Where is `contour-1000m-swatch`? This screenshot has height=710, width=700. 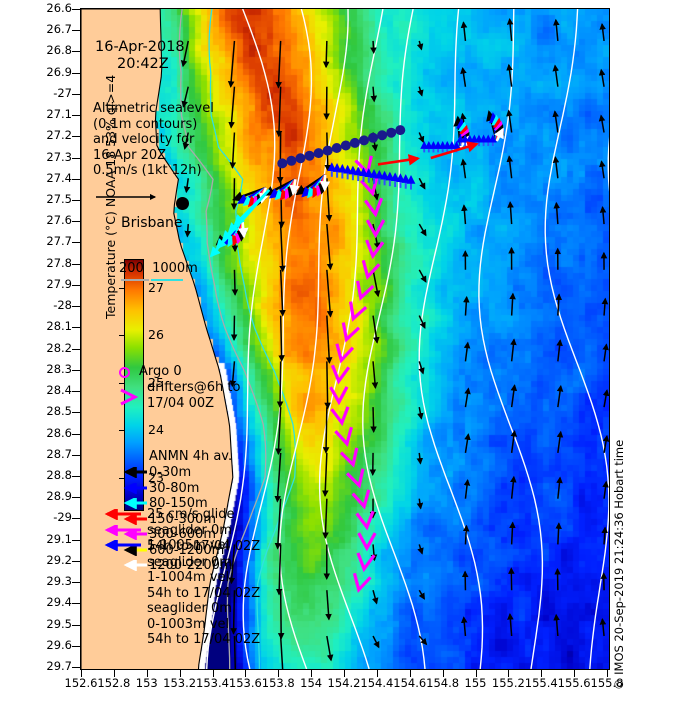 contour-1000m-swatch is located at coordinates (167, 280).